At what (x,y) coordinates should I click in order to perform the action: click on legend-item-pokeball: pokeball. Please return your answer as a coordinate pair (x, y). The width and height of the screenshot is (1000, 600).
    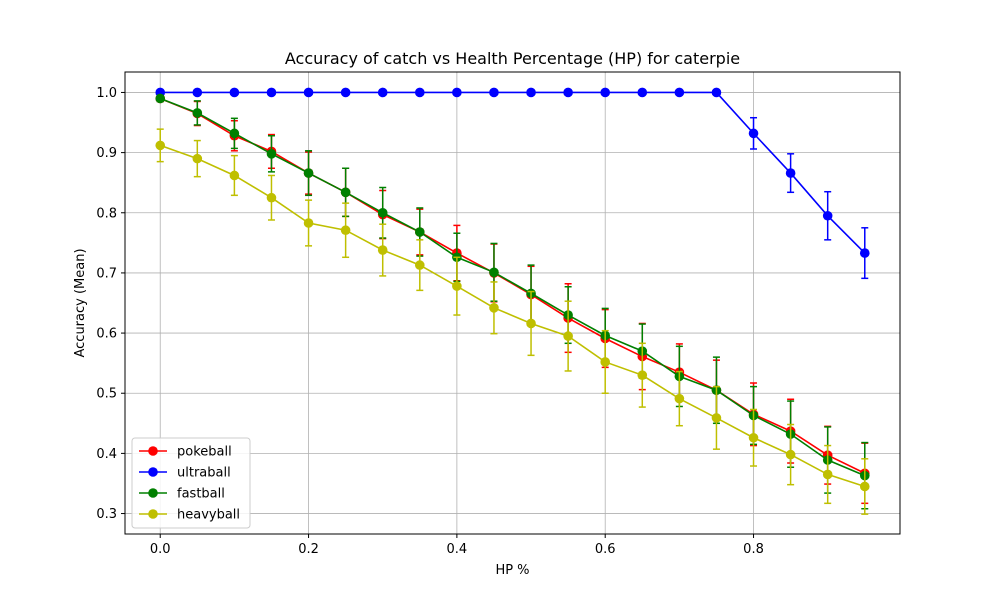
    Looking at the image, I should click on (185, 452).